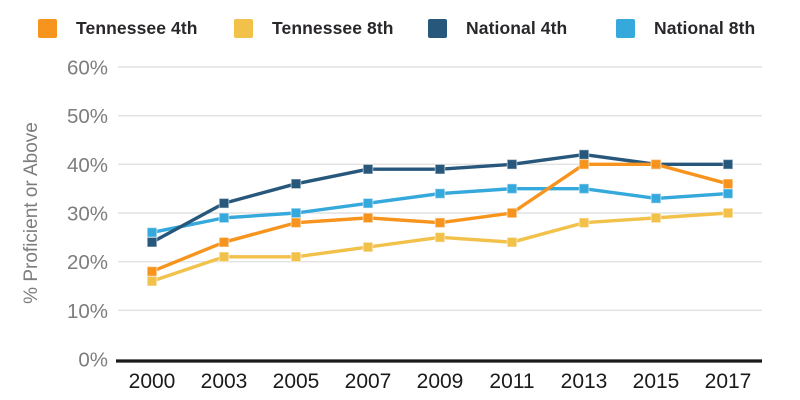 The height and width of the screenshot is (400, 800). What do you see at coordinates (296, 223) in the screenshot?
I see `marker-tennessee-4th-2005` at bounding box center [296, 223].